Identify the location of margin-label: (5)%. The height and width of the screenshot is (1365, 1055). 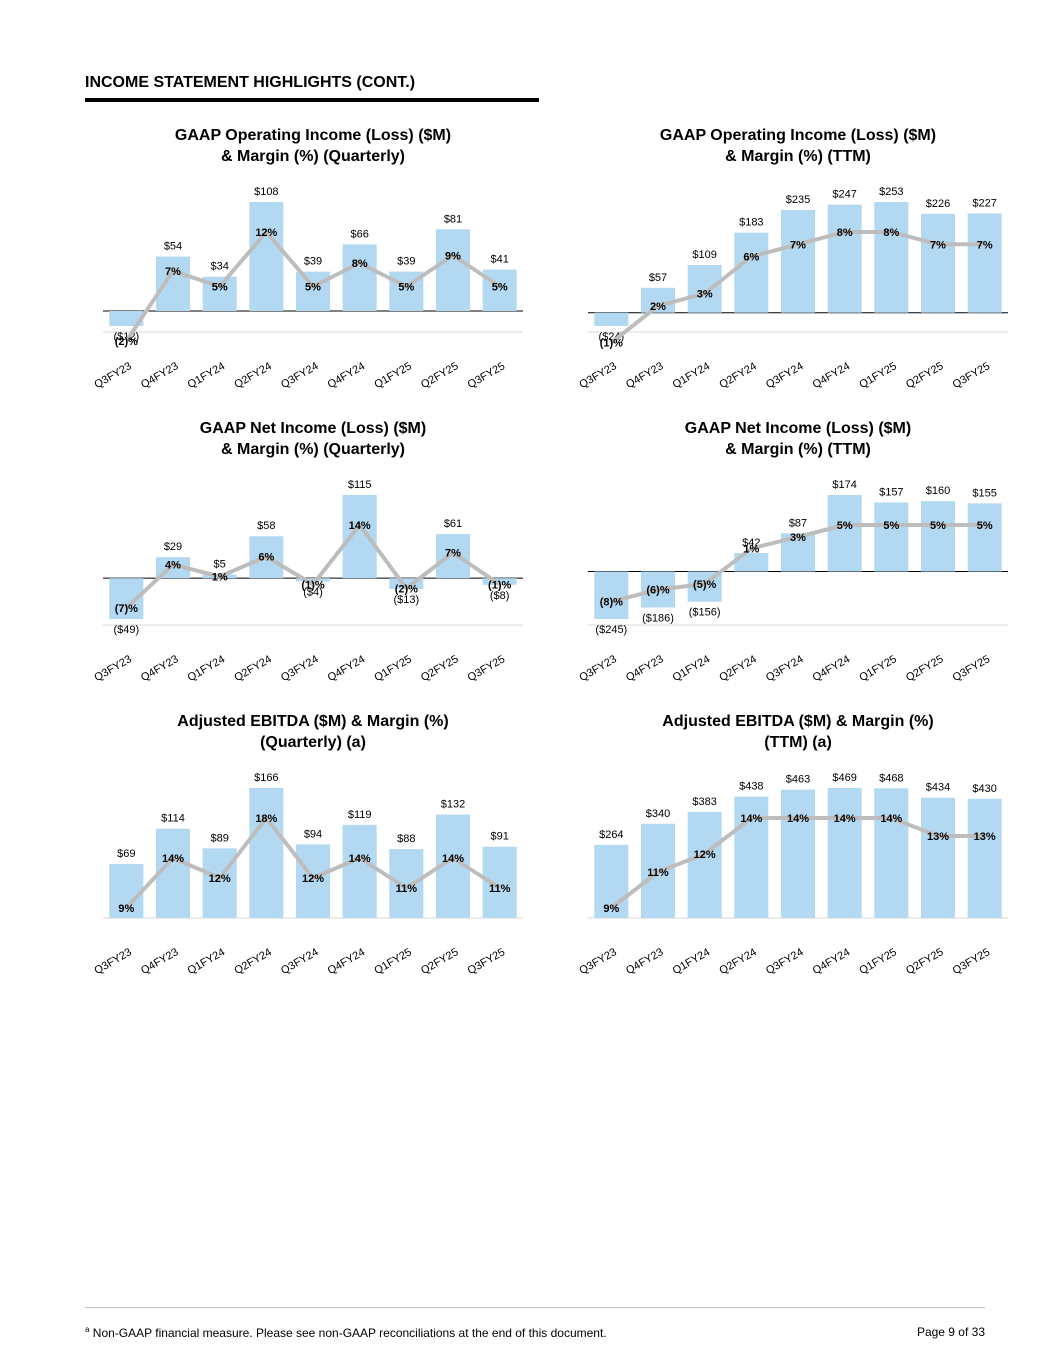
(704, 585).